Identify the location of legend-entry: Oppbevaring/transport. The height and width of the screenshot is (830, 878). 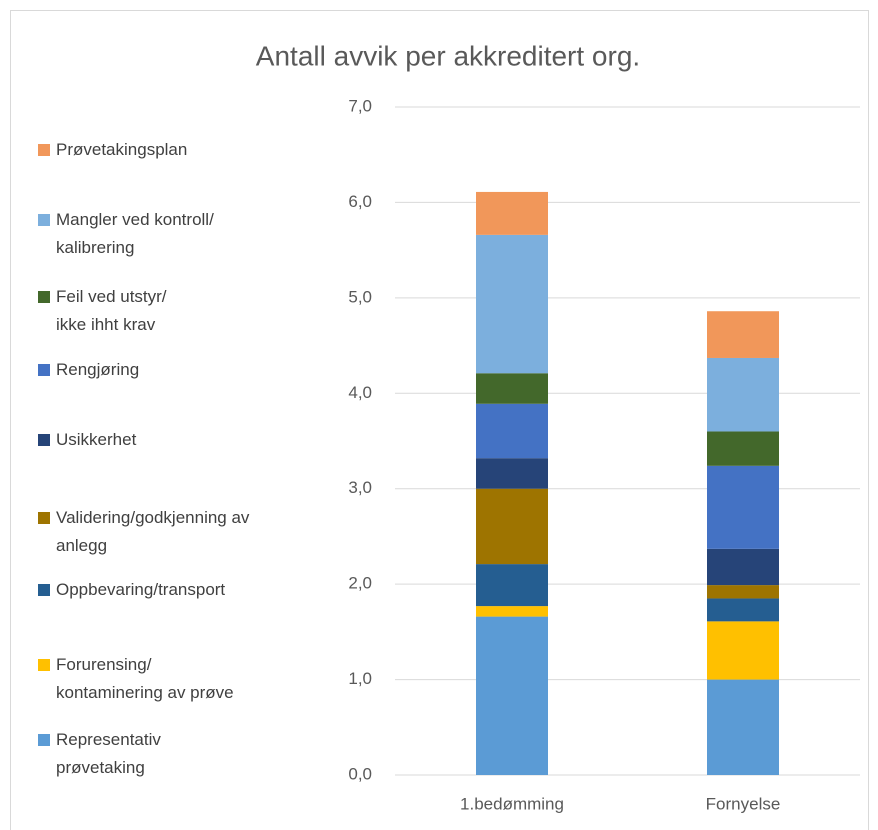
(131, 590).